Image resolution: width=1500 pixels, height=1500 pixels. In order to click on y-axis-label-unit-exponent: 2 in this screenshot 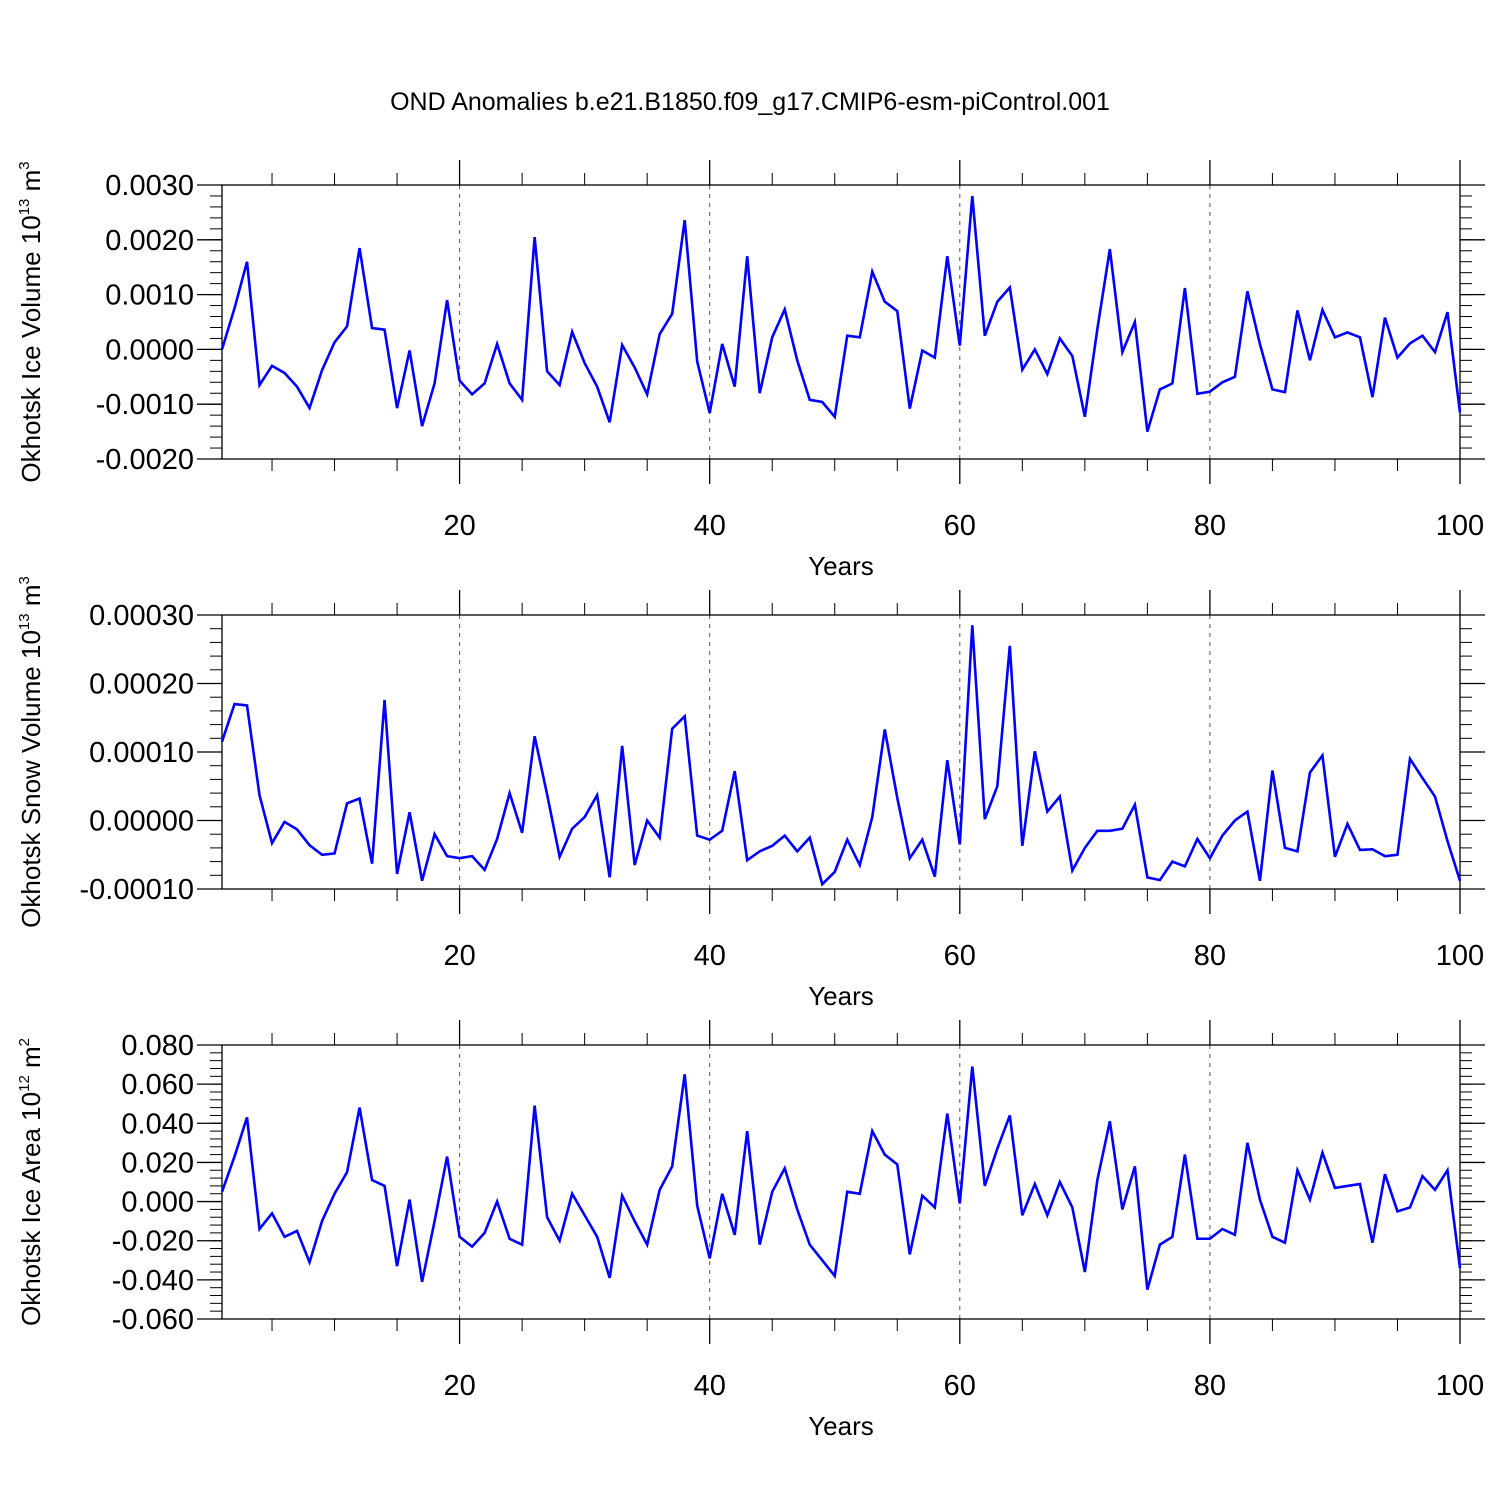, I will do `click(24, 1042)`.